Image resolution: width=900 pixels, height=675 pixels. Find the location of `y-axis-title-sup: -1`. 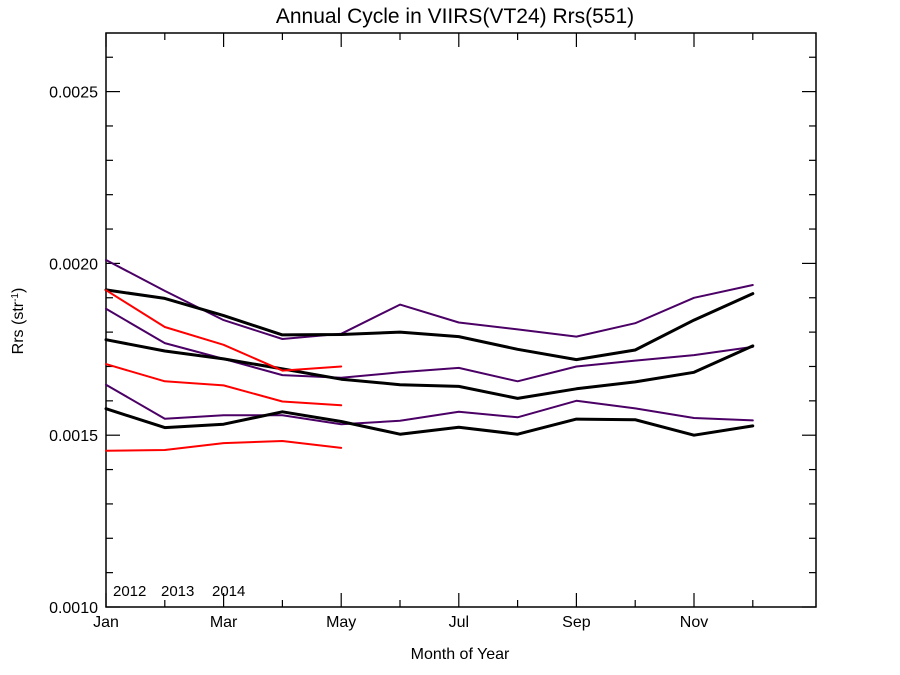

y-axis-title-sup: -1 is located at coordinates (15, 297).